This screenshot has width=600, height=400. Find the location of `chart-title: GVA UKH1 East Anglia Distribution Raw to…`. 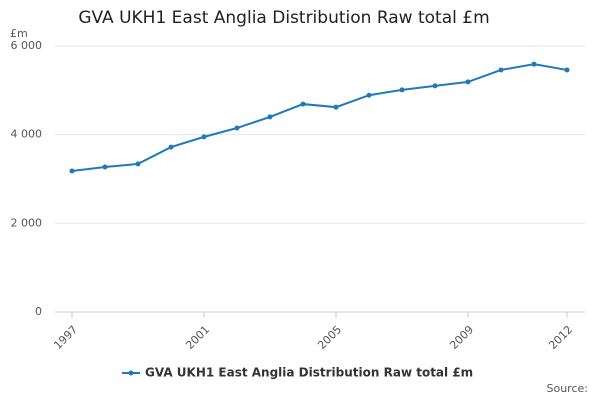

chart-title: GVA UKH1 East Anglia Distribution Raw to… is located at coordinates (283, 18).